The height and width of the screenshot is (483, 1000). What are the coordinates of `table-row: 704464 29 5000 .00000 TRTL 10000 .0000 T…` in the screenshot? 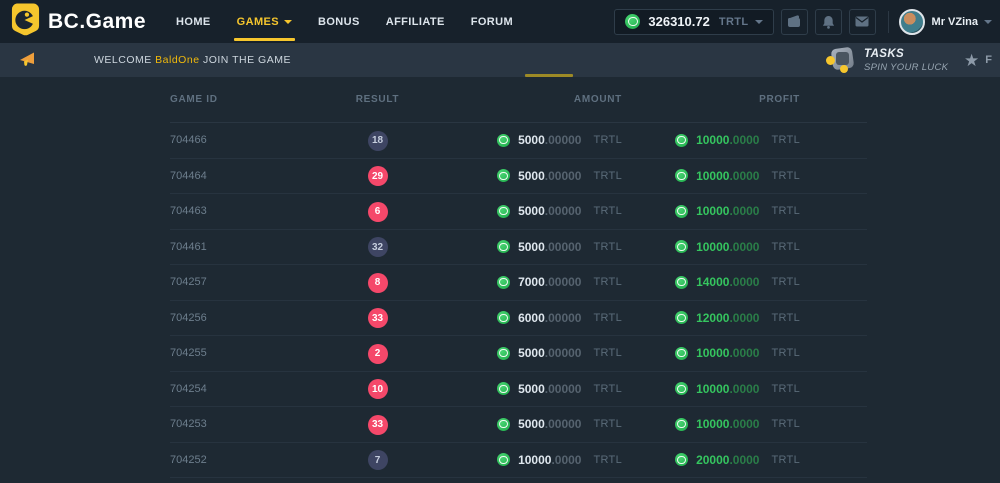 It's located at (518, 176).